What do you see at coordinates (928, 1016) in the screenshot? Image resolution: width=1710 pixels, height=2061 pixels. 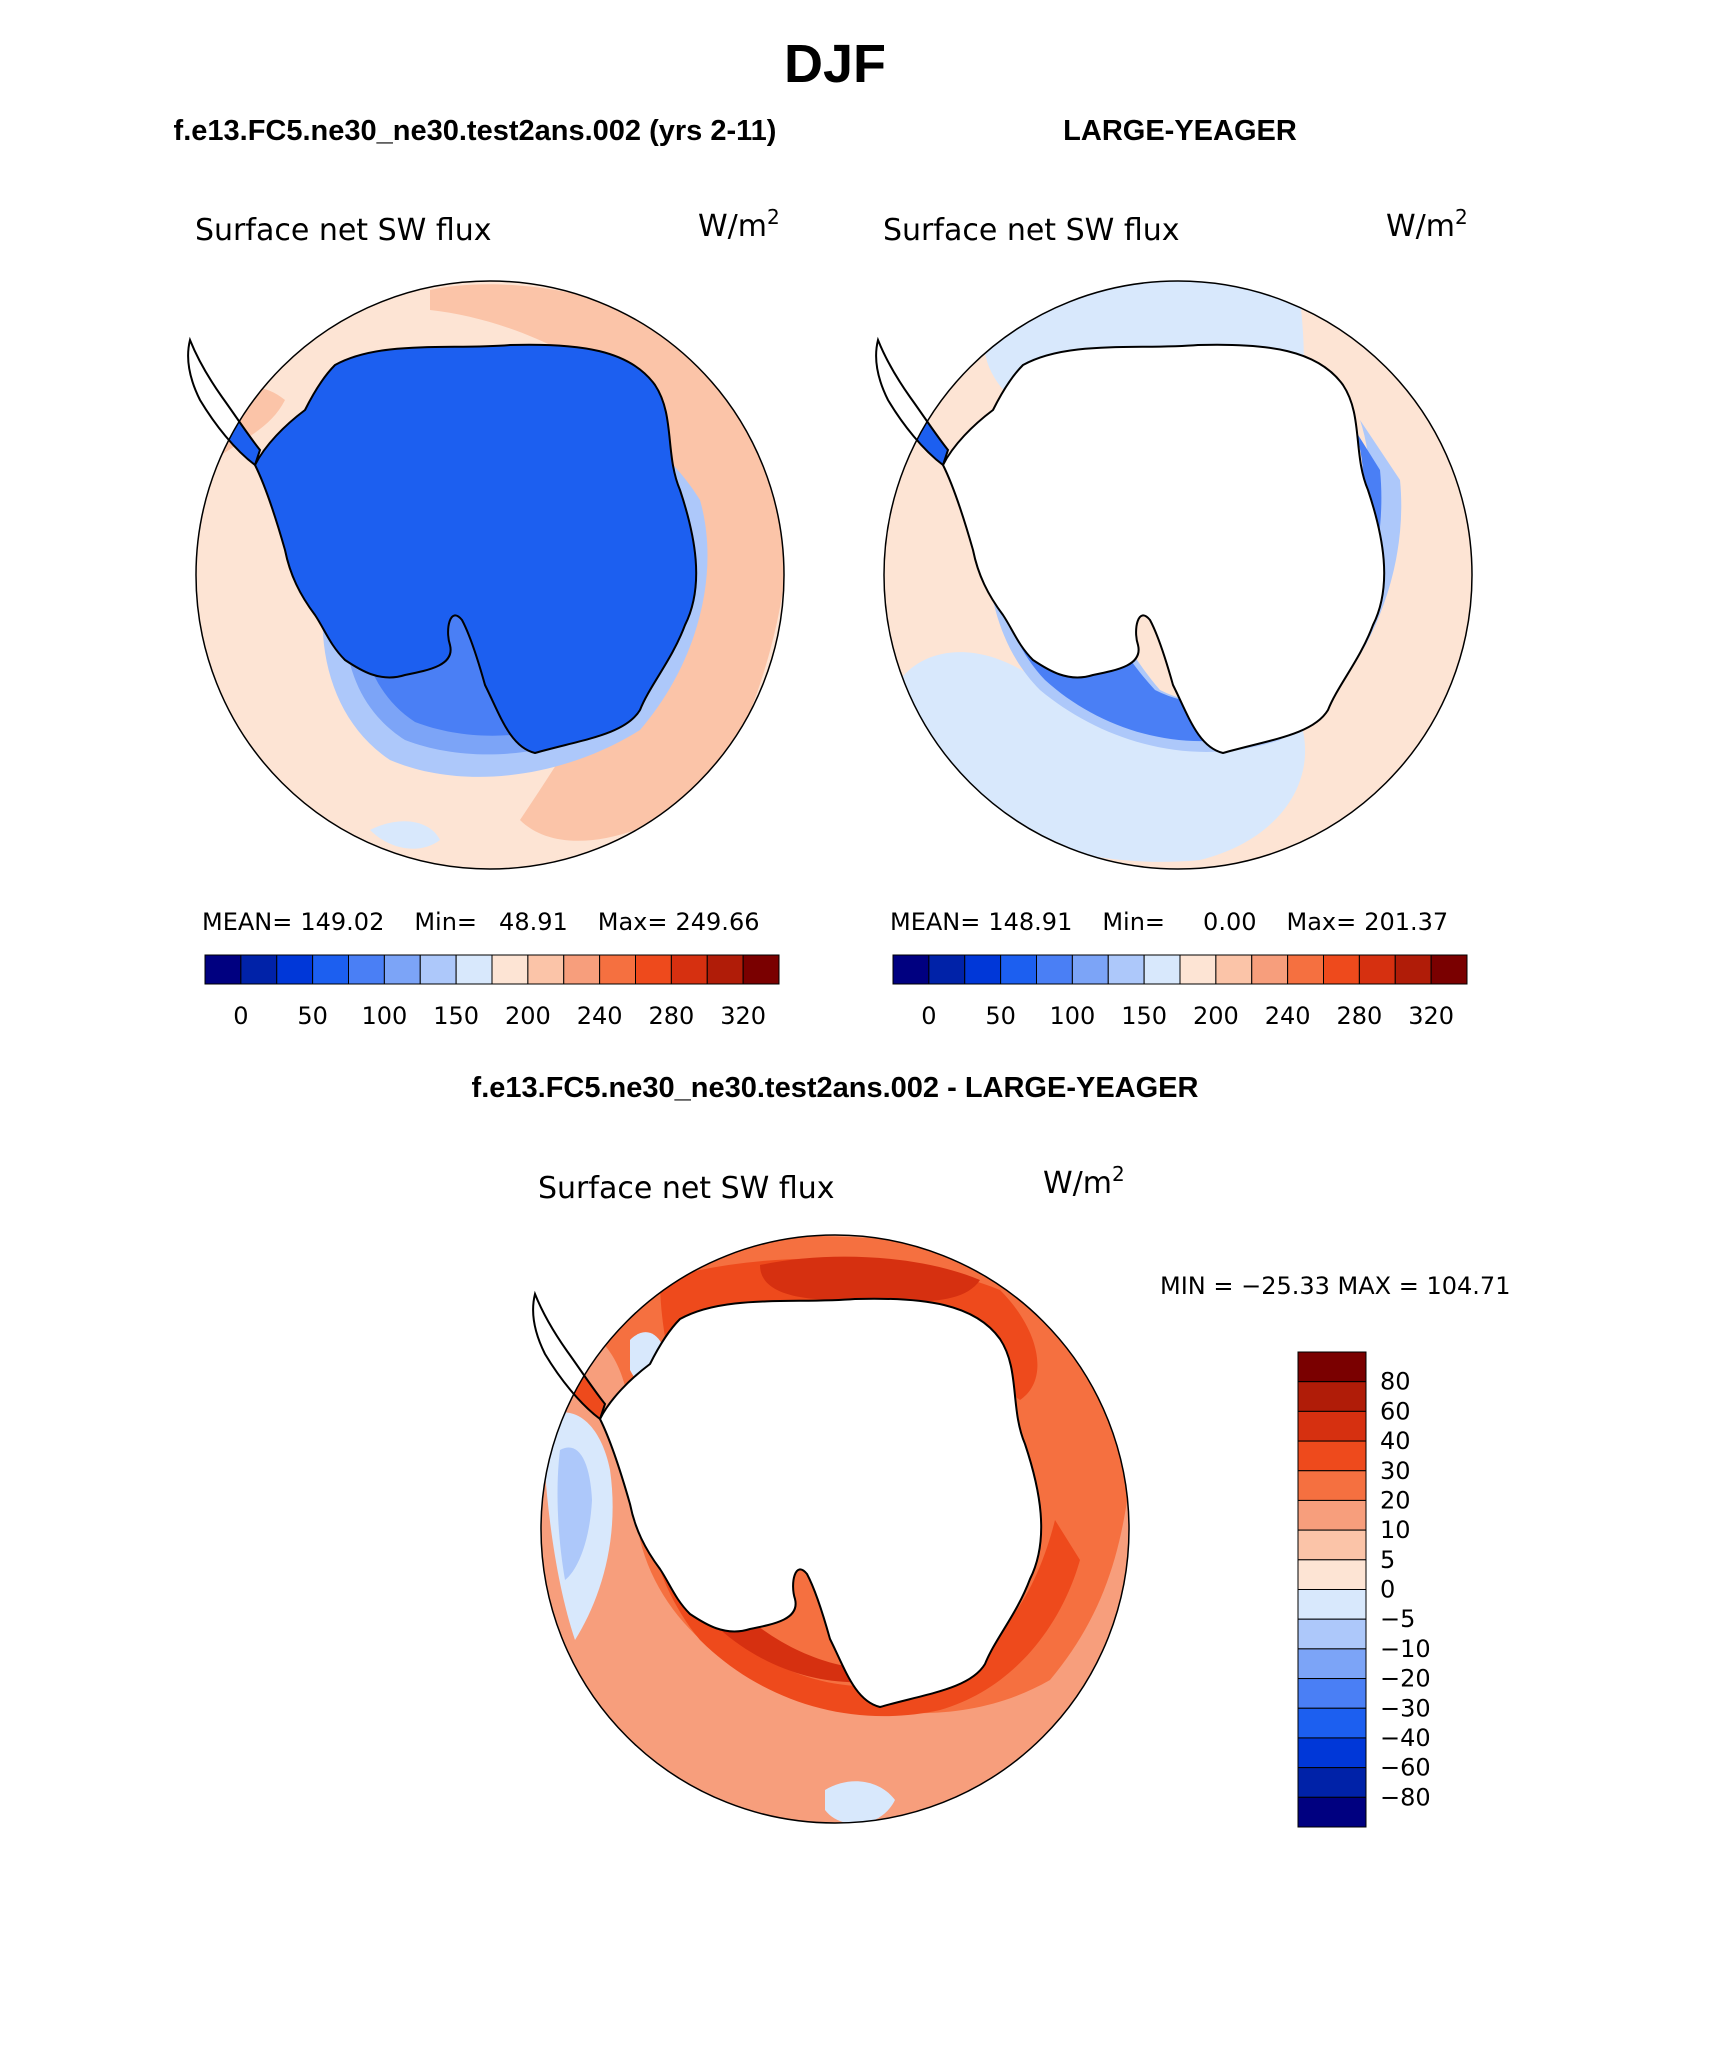 I see `obs-colorbar-tick-label: 0` at bounding box center [928, 1016].